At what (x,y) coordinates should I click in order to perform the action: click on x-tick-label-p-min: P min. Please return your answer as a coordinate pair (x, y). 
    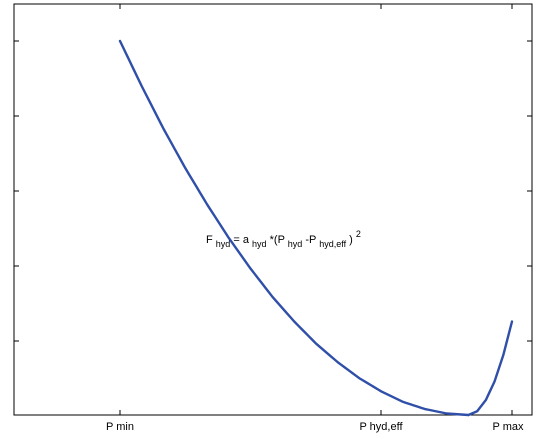
    Looking at the image, I should click on (120, 427).